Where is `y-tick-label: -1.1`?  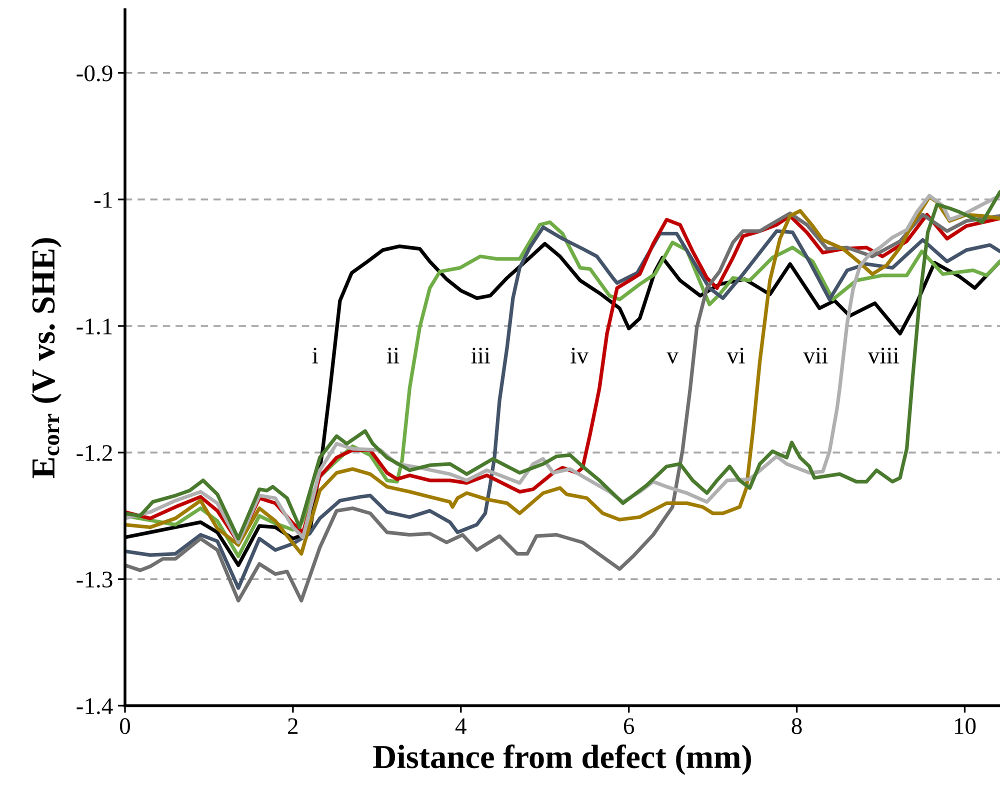 y-tick-label: -1.1 is located at coordinates (94, 326).